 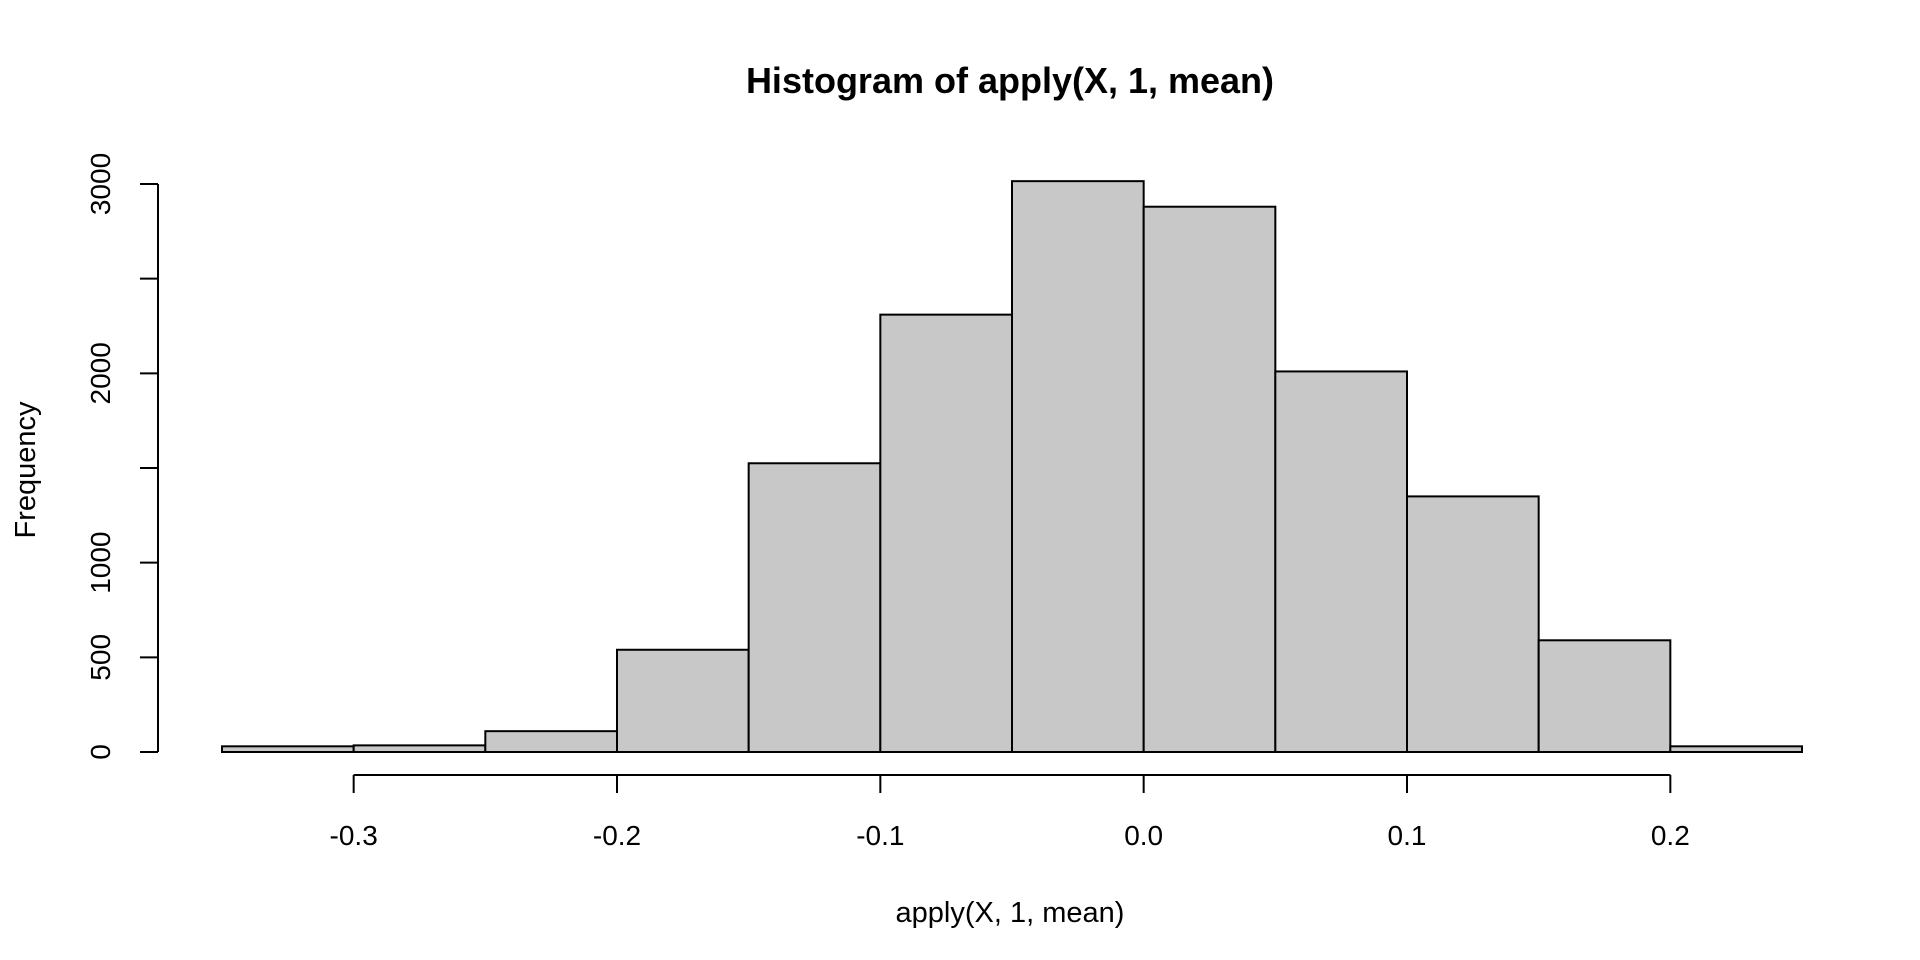 I want to click on x-tick-label: 0.0, so click(x=1143, y=835).